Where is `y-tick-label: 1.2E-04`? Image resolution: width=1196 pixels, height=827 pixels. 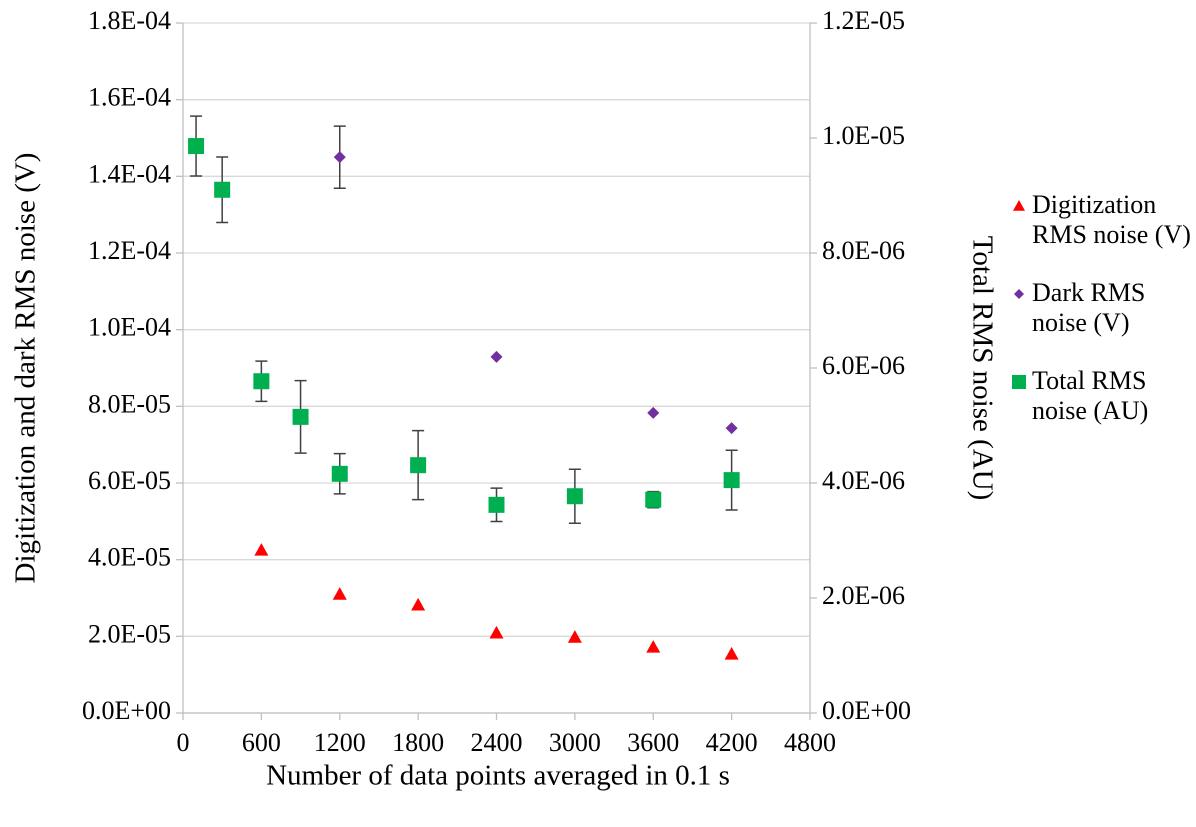 y-tick-label: 1.2E-04 is located at coordinates (129, 250).